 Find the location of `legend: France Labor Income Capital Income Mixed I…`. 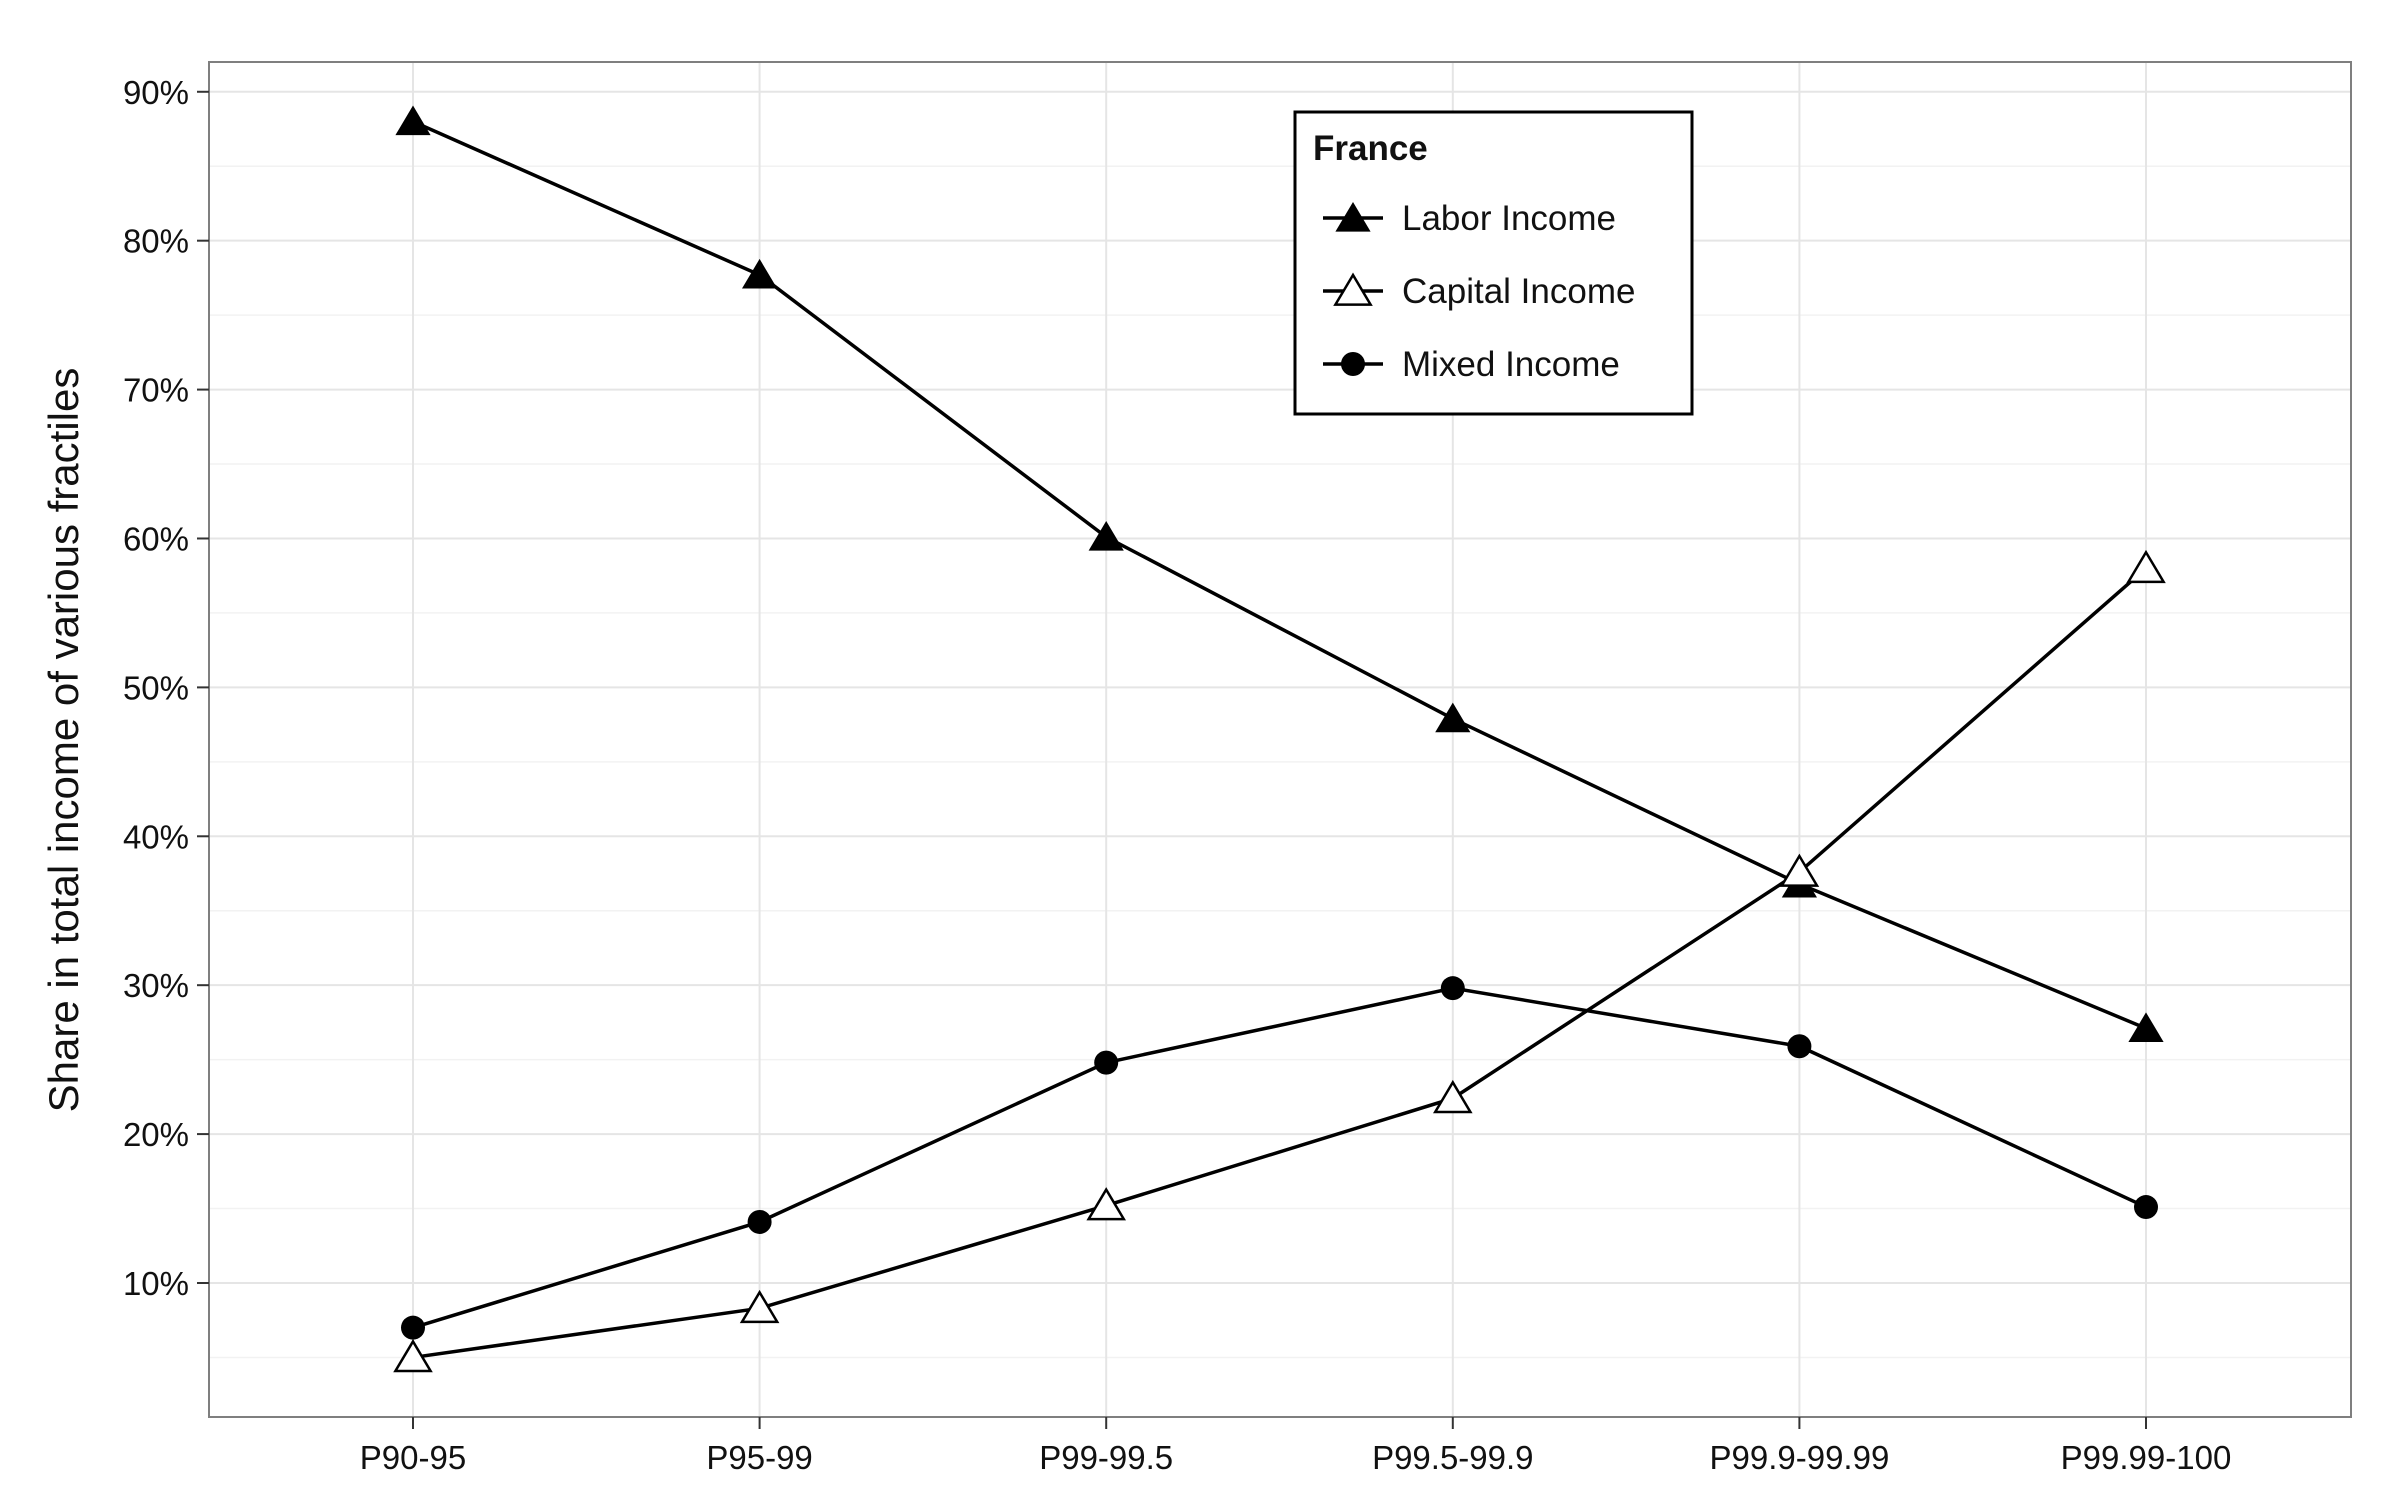

legend: France Labor Income Capital Income Mixed I… is located at coordinates (1493, 263).